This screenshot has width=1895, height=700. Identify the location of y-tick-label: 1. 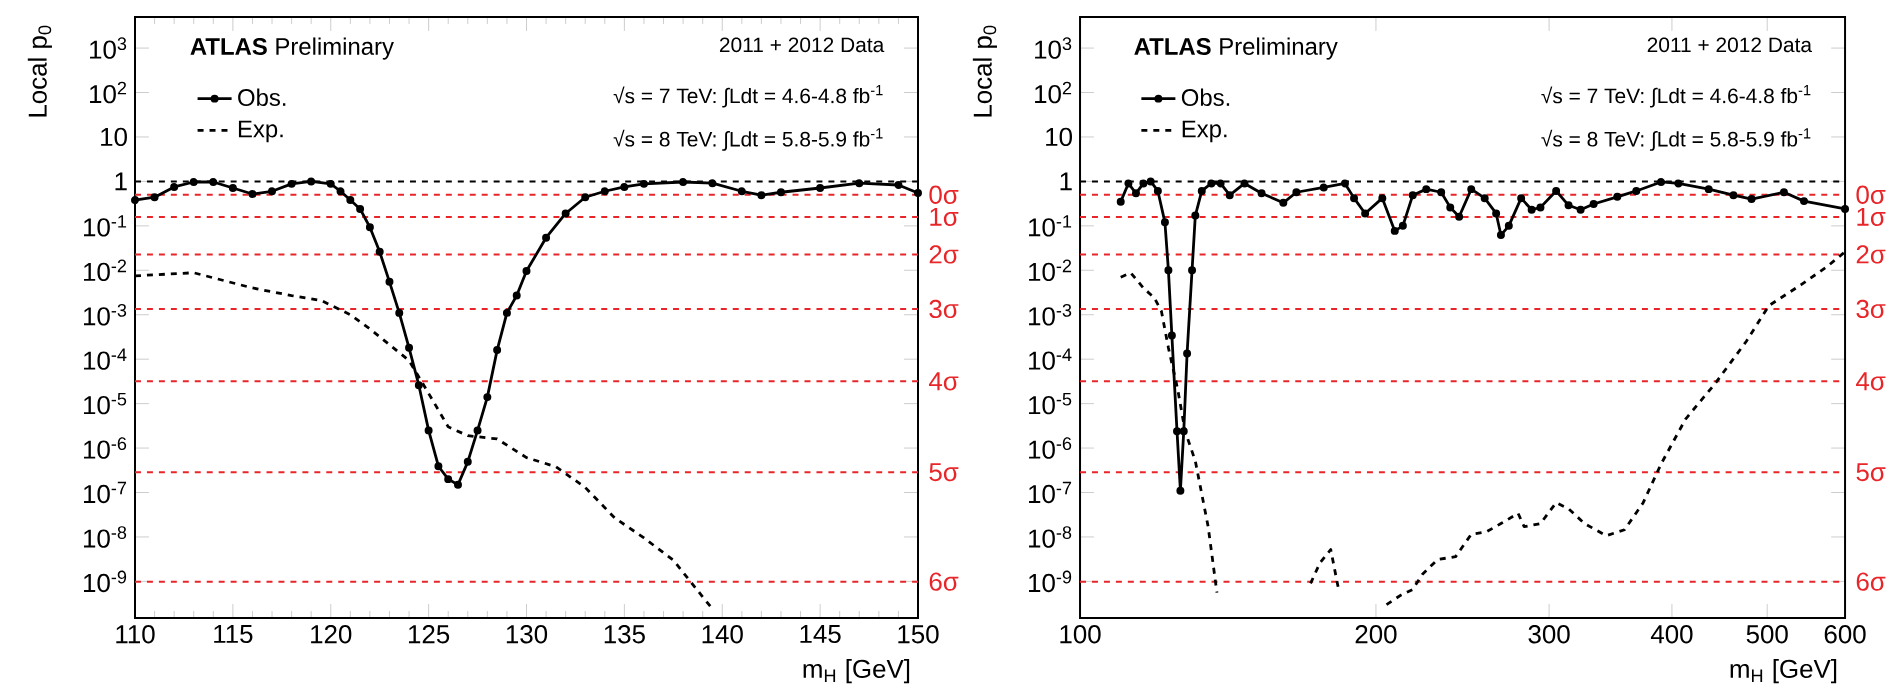
(121, 181).